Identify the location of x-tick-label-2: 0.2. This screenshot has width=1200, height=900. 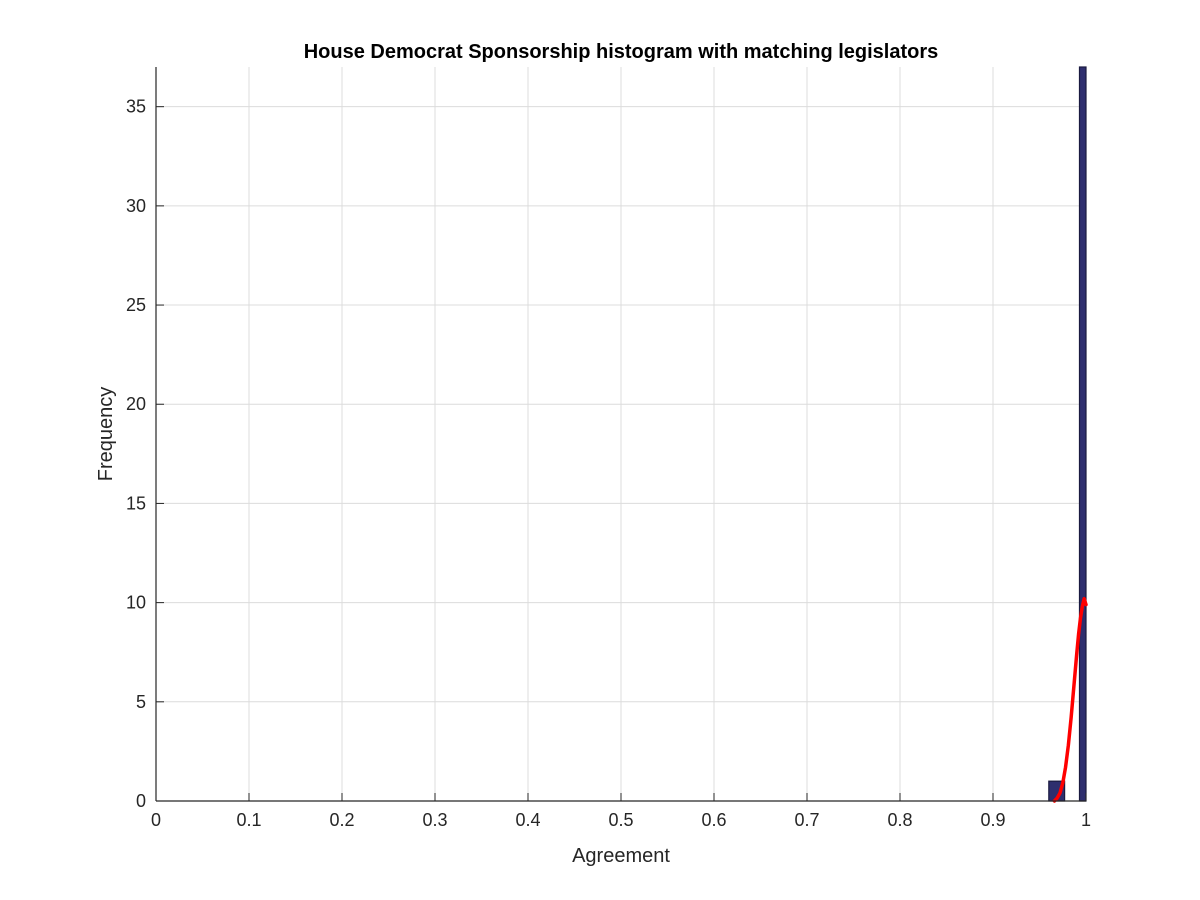
(341, 820).